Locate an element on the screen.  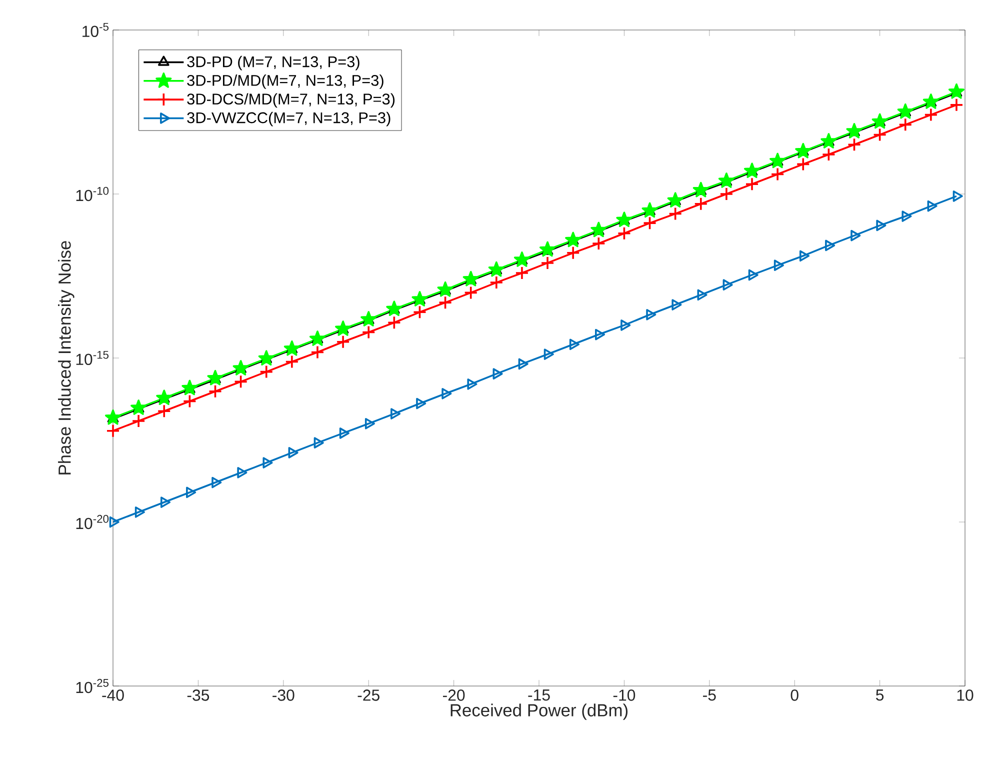
y-tick-label: 10$^{-10}$ is located at coordinates (92, 194).